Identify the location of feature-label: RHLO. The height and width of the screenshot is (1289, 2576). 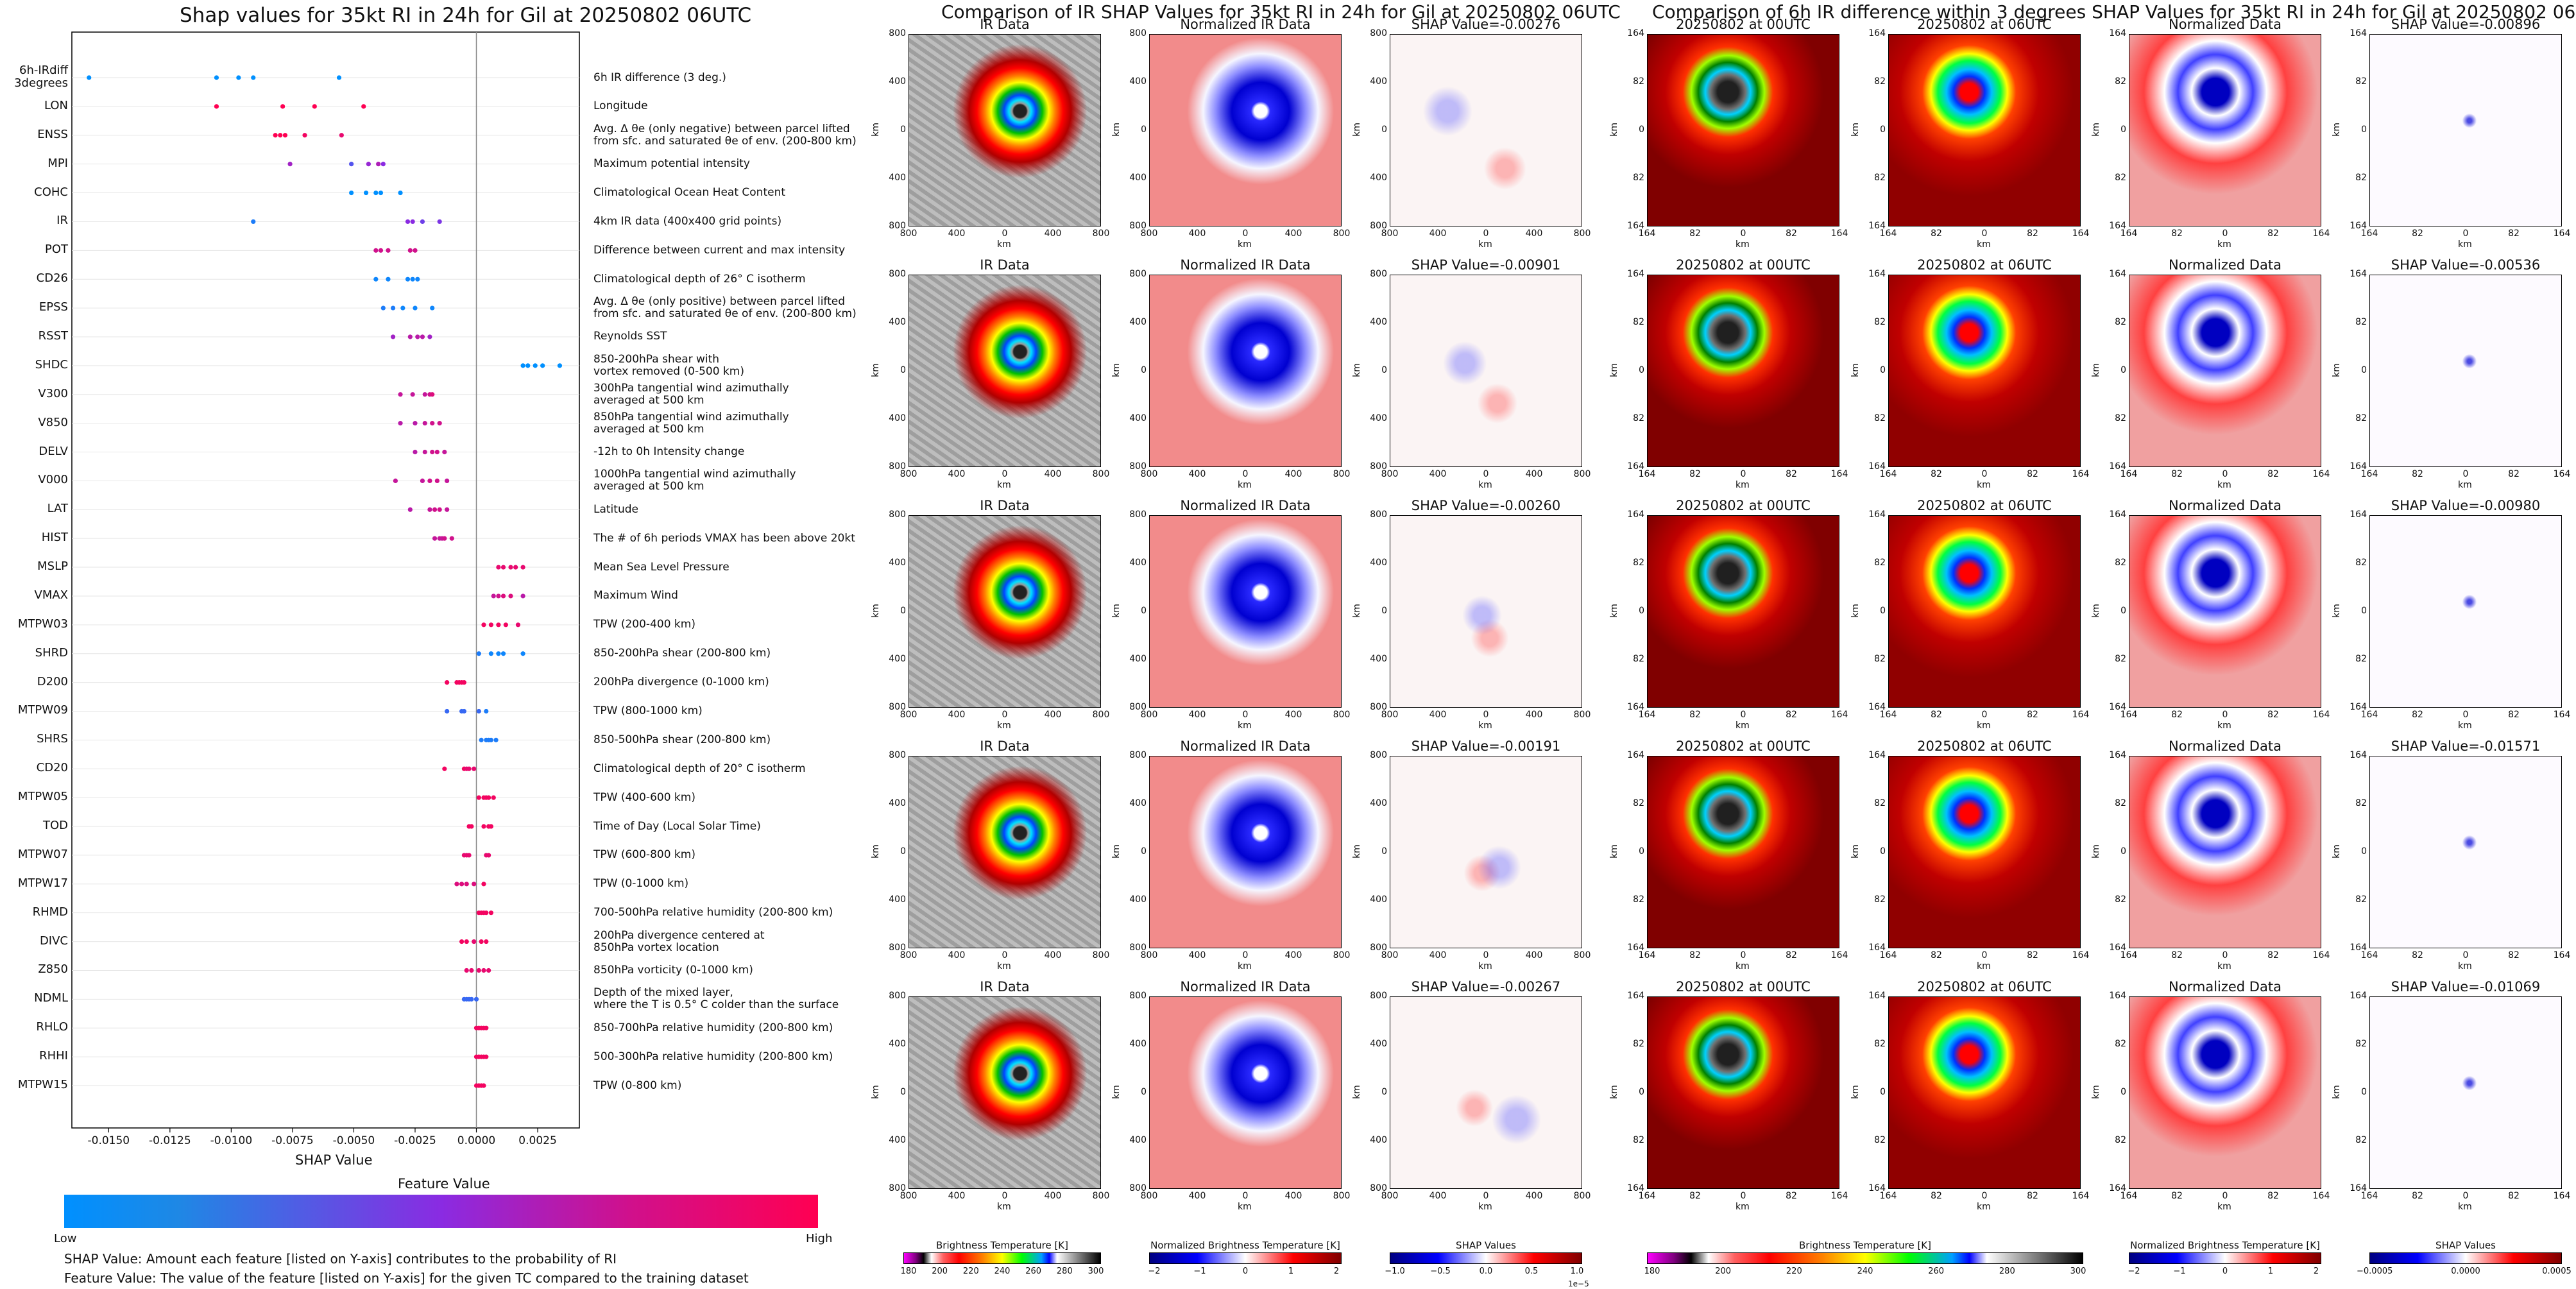
(52, 1027).